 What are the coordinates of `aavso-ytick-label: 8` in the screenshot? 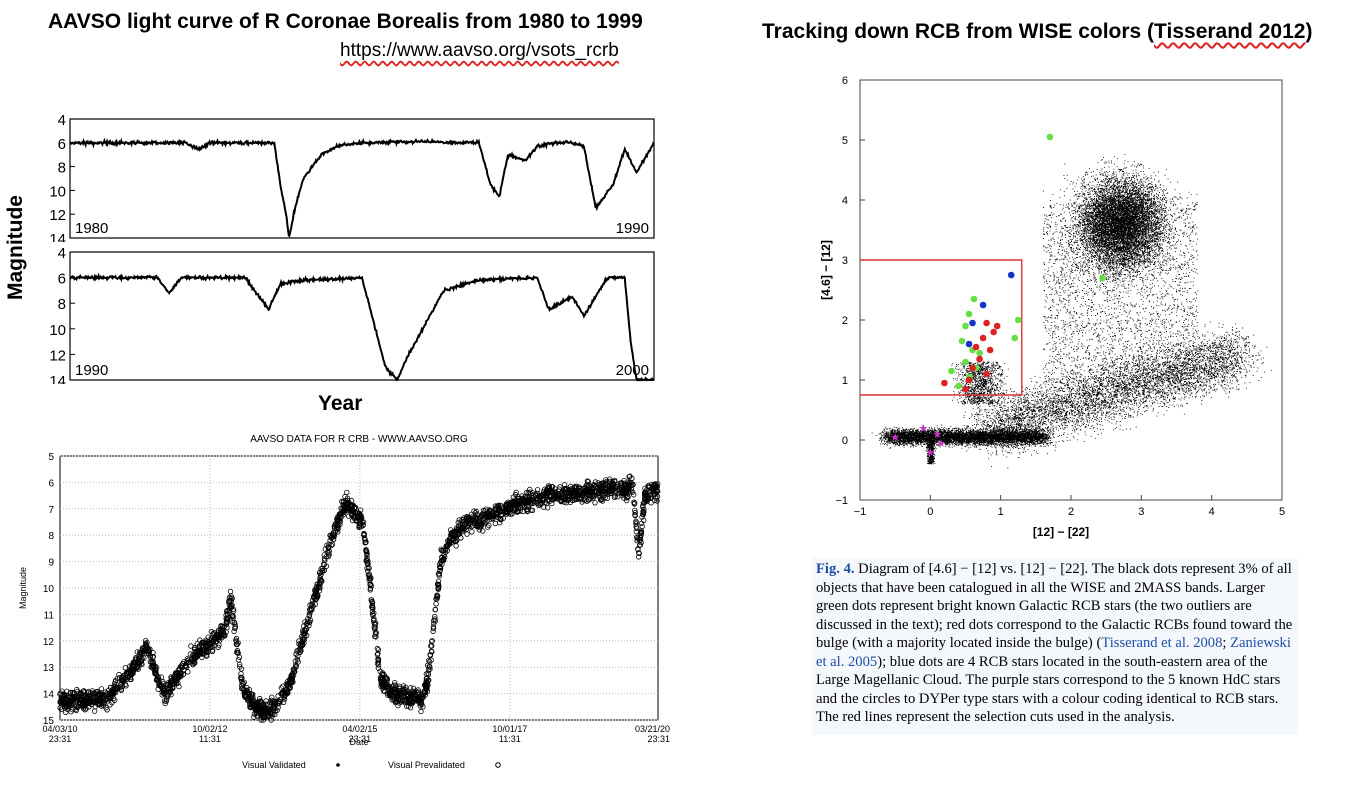 It's located at (51, 536).